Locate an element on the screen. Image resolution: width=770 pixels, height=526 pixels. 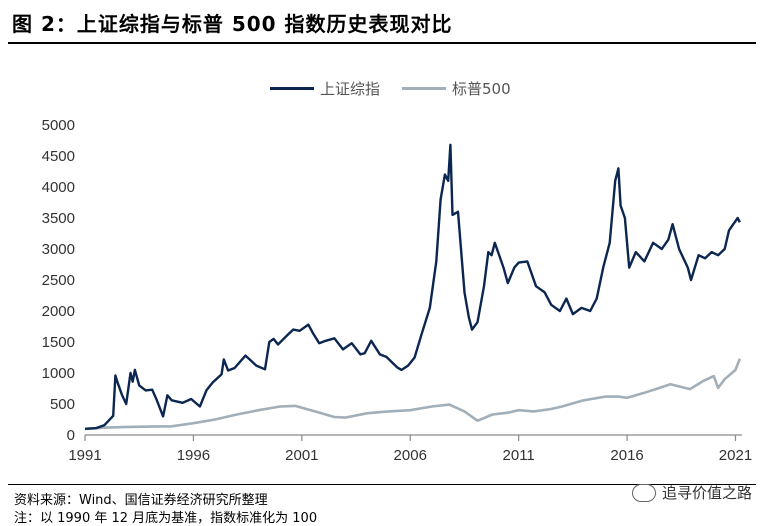
legend-item-sse: 上证综指 is located at coordinates (325, 88).